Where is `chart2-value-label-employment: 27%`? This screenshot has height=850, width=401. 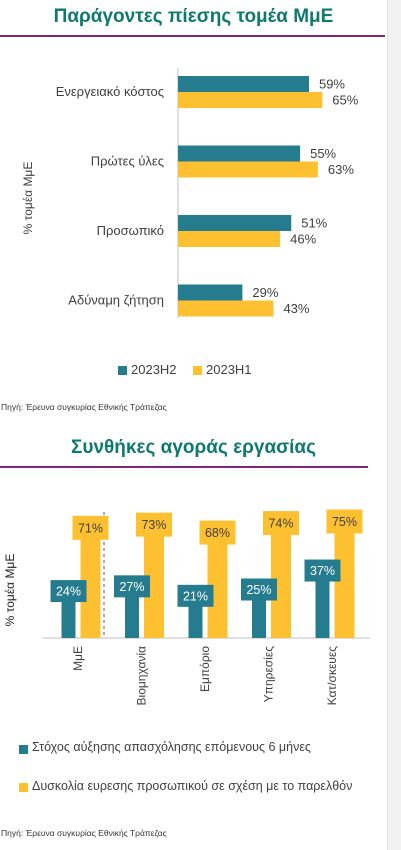 chart2-value-label-employment: 27% is located at coordinates (131, 587).